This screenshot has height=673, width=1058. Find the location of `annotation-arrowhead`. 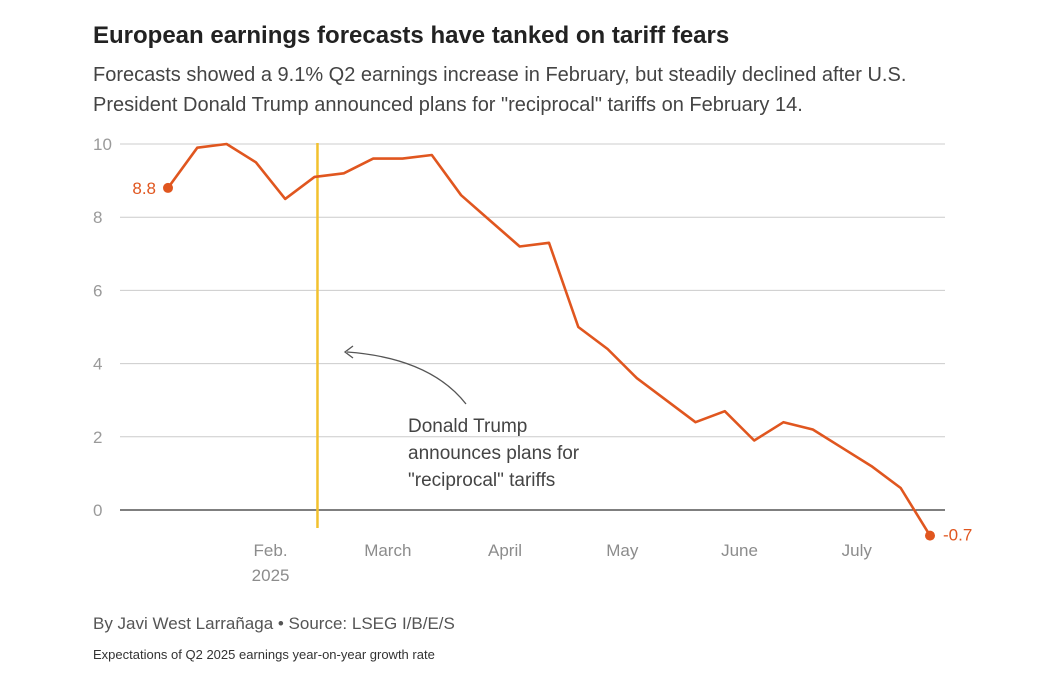

annotation-arrowhead is located at coordinates (348, 352).